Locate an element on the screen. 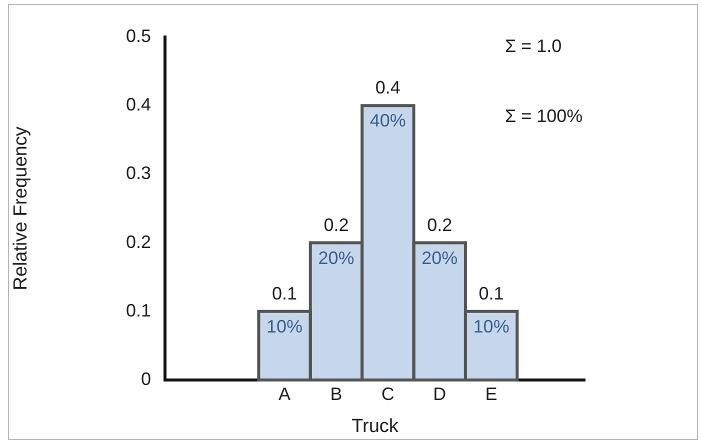 Image resolution: width=702 pixels, height=446 pixels. x-tick-label: E is located at coordinates (491, 394).